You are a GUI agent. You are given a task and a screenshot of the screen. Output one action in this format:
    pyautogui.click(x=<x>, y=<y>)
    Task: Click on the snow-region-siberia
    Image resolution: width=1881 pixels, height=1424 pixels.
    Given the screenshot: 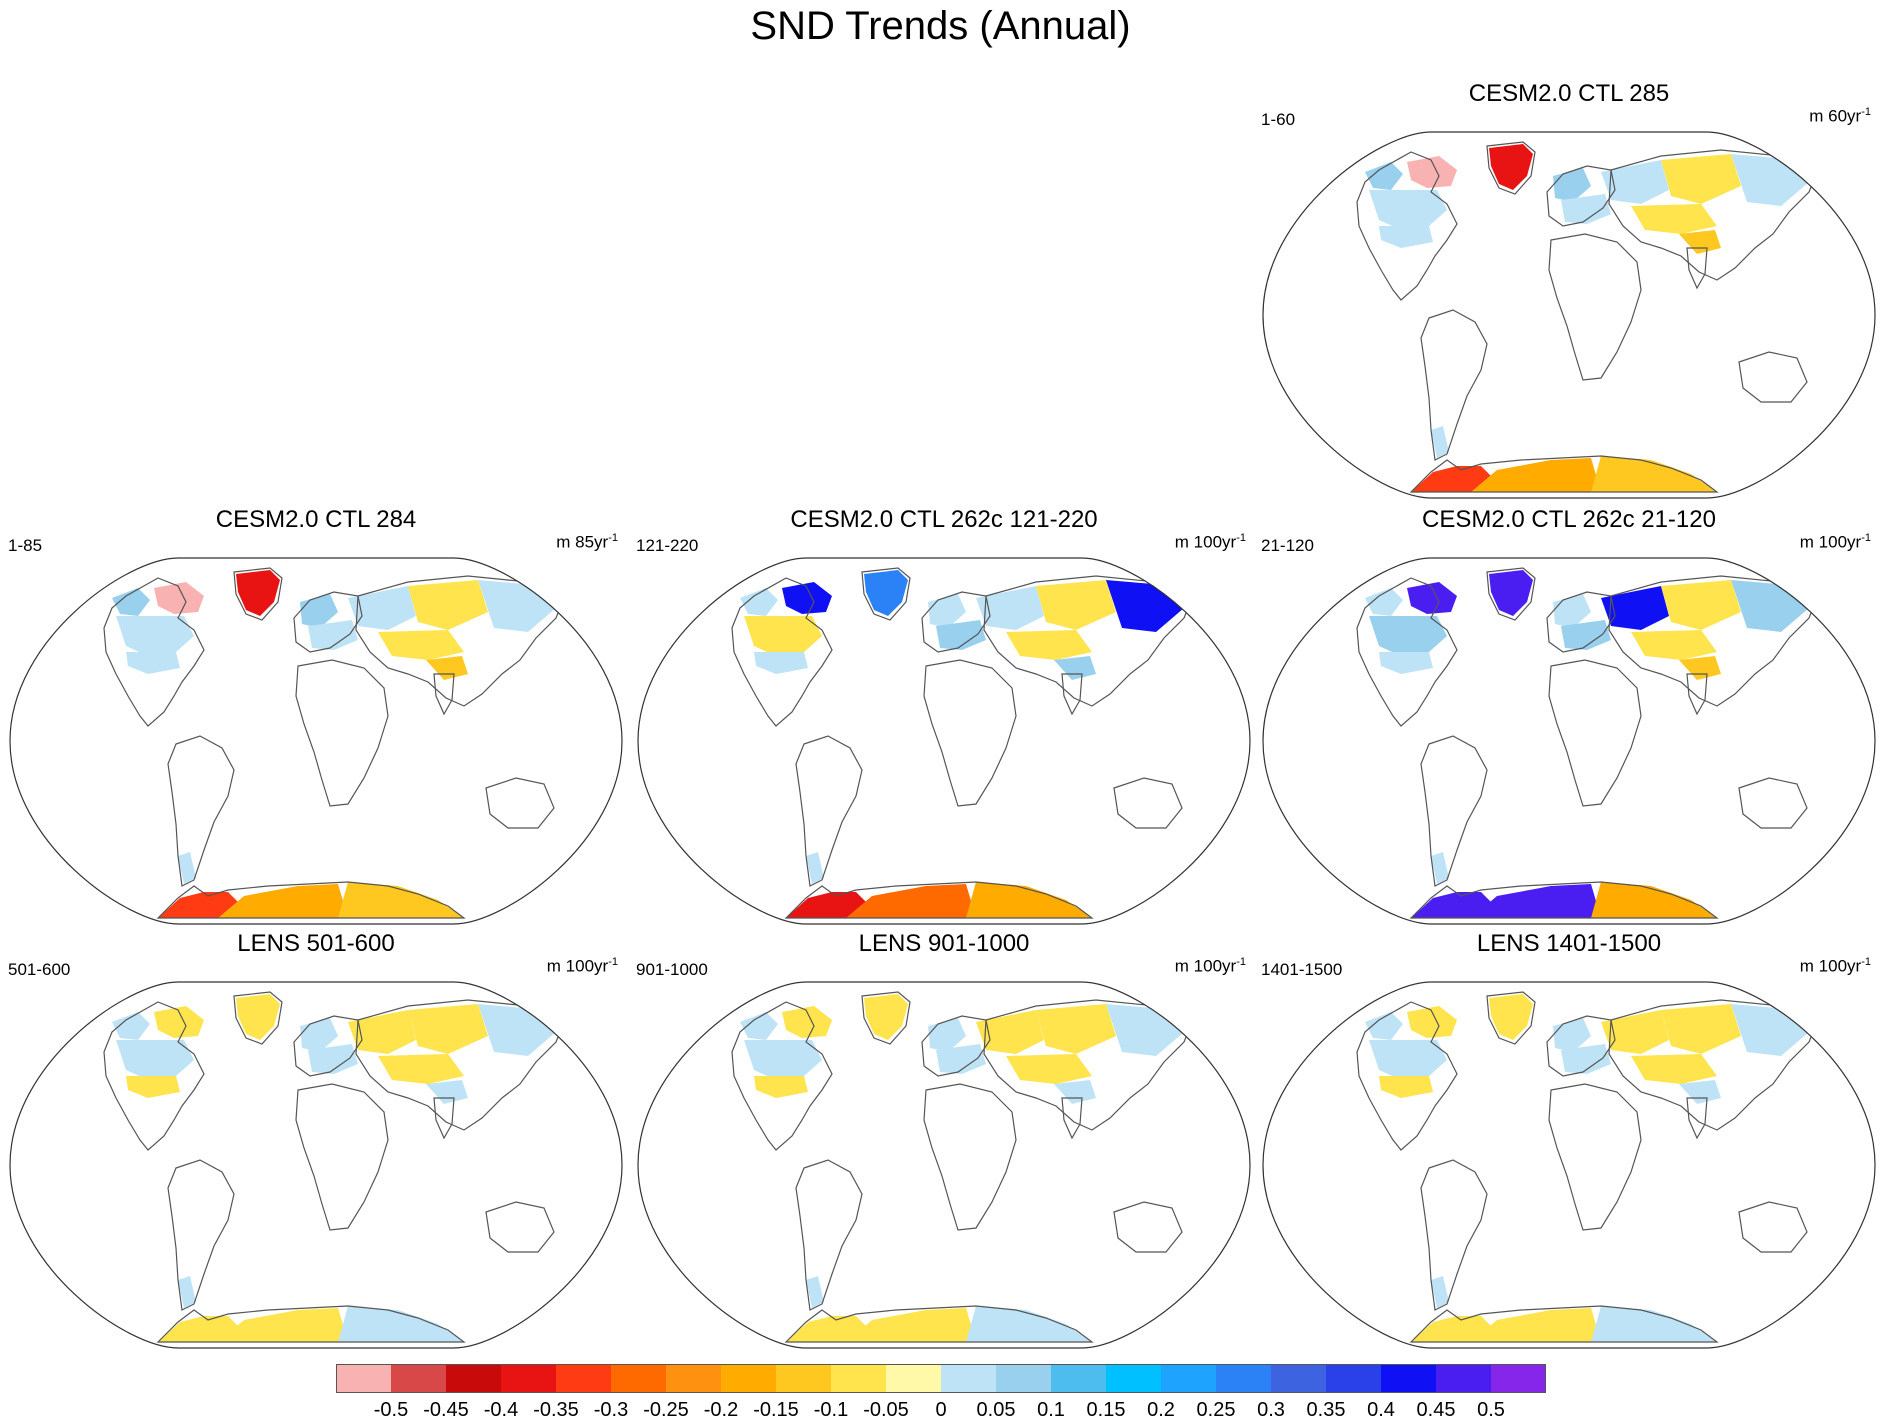 What is the action you would take?
    pyautogui.click(x=1701, y=605)
    